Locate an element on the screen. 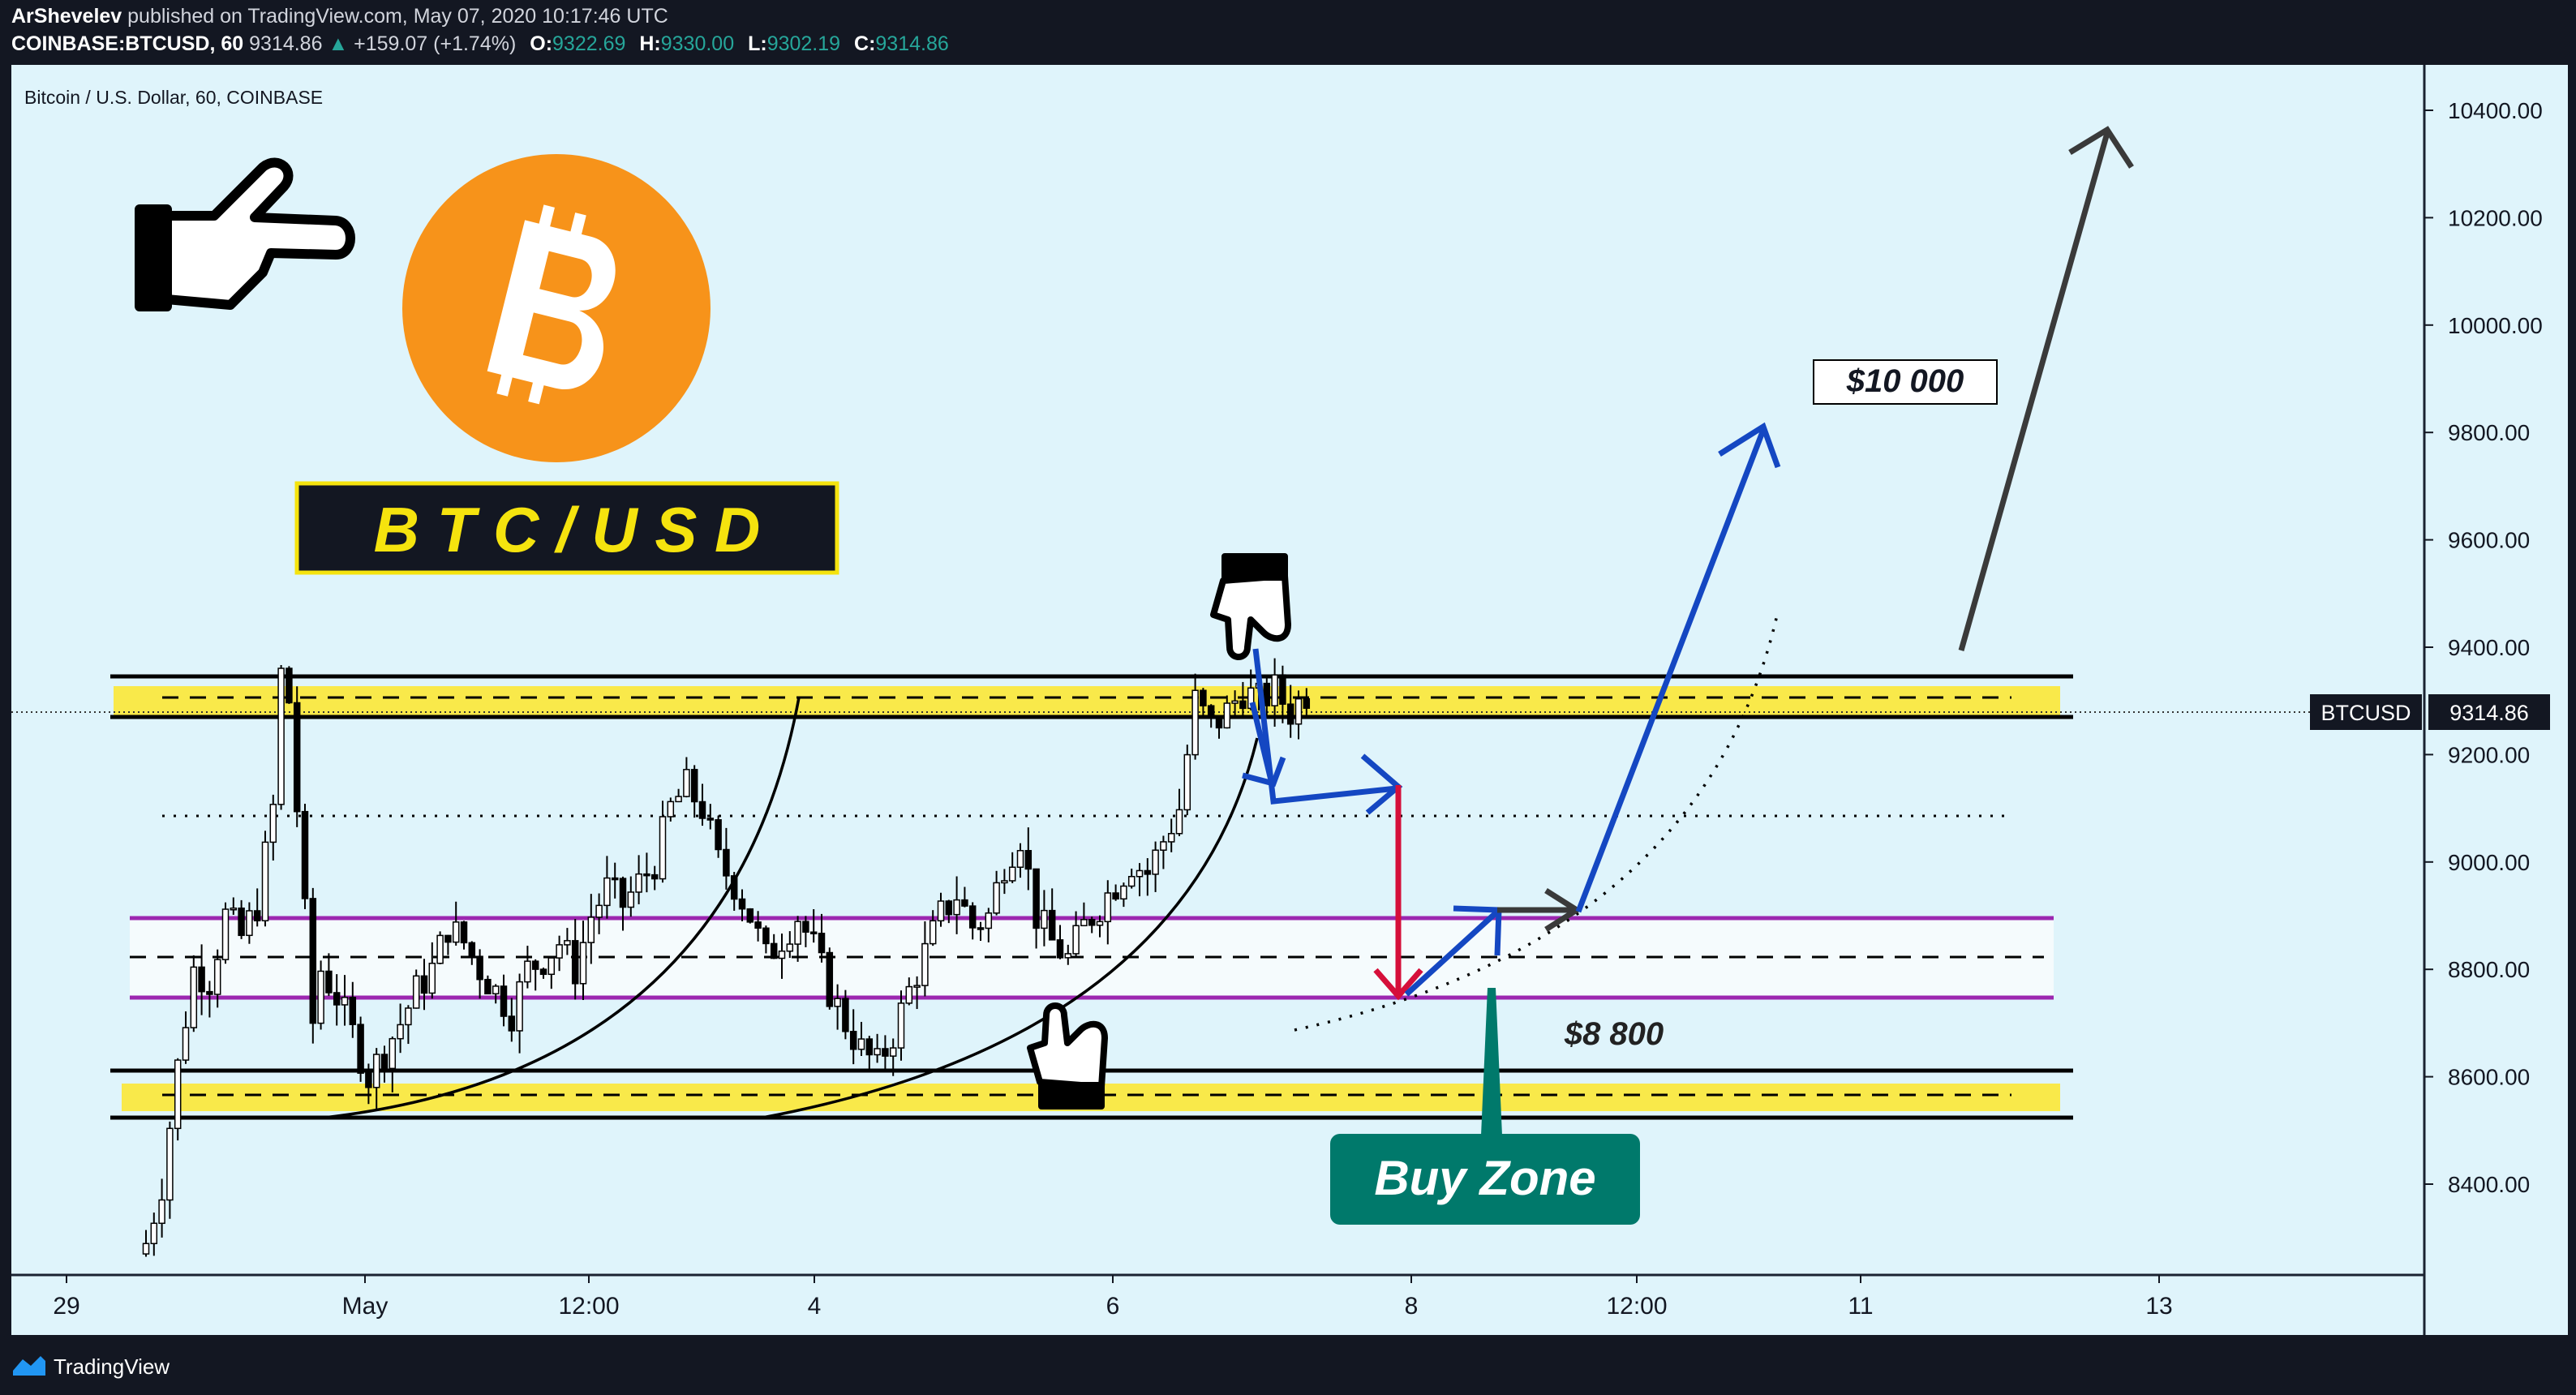  footer-bar: TradingView is located at coordinates (1288, 1366).